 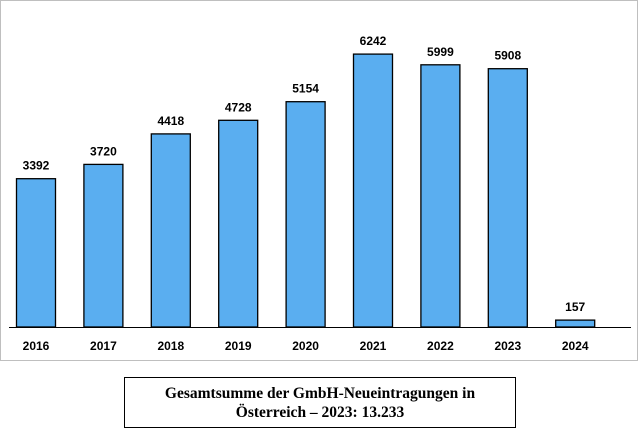 What do you see at coordinates (373, 346) in the screenshot?
I see `x-tick-label-2021: 2021` at bounding box center [373, 346].